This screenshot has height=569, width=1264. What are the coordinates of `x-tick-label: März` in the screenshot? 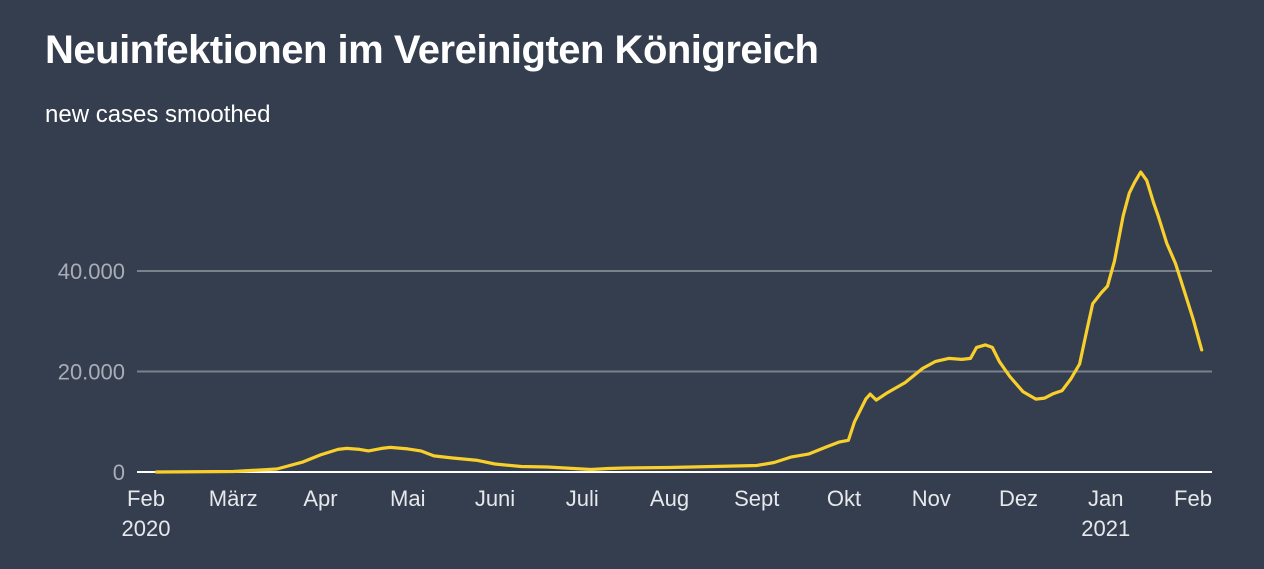 It's located at (233, 498).